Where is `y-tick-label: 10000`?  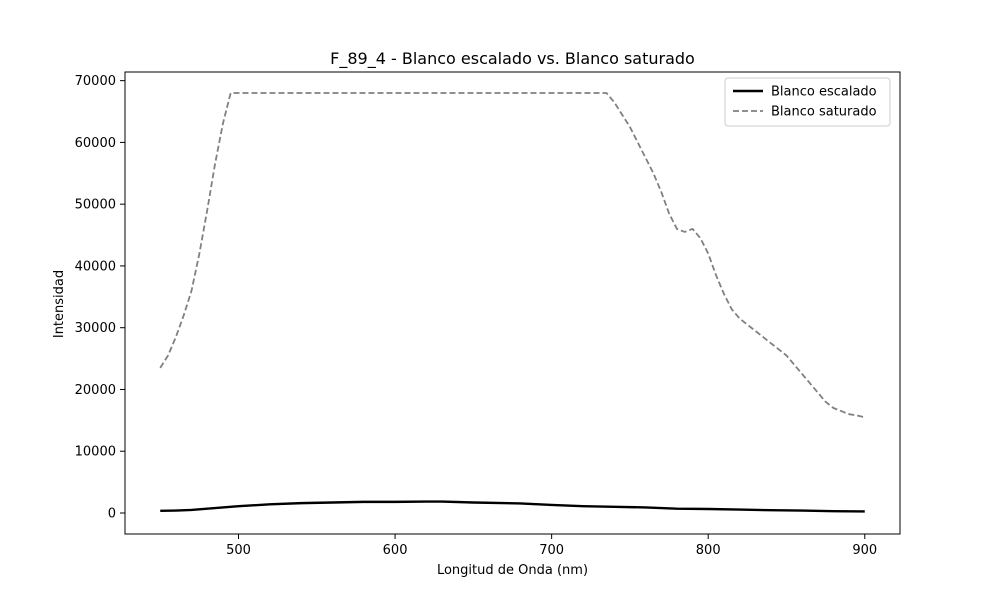 y-tick-label: 10000 is located at coordinates (95, 452).